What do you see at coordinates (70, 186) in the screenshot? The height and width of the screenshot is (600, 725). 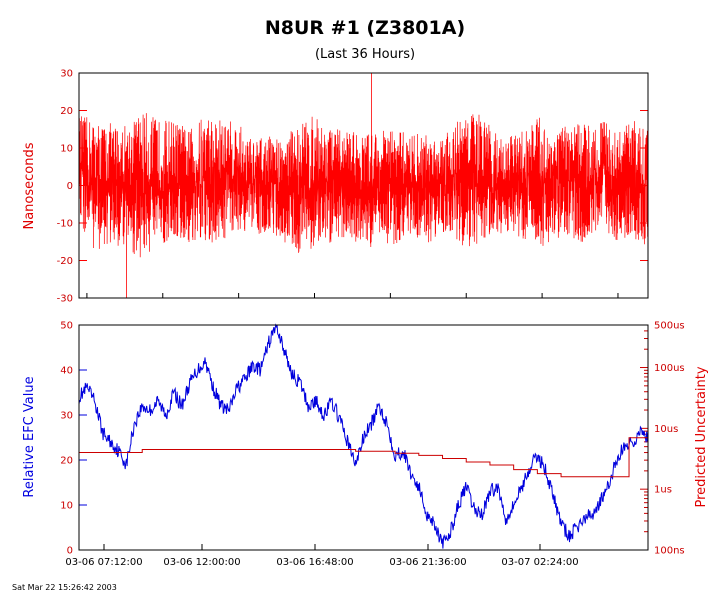 I see `phase-ytick-label: 0` at bounding box center [70, 186].